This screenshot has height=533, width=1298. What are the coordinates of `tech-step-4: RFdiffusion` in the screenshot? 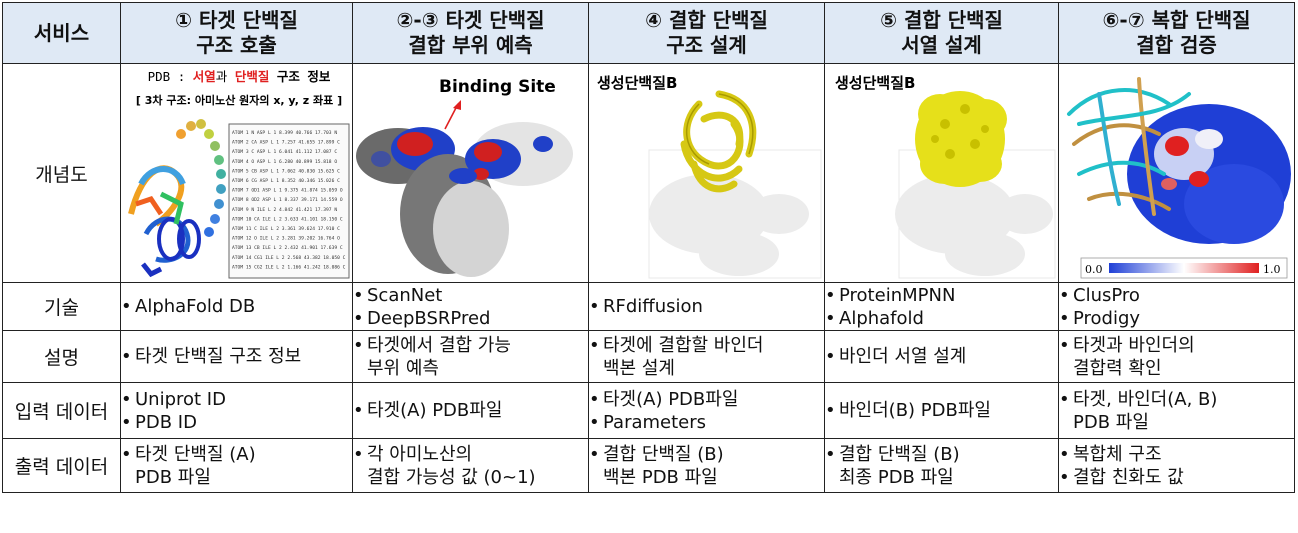 It's located at (706, 306).